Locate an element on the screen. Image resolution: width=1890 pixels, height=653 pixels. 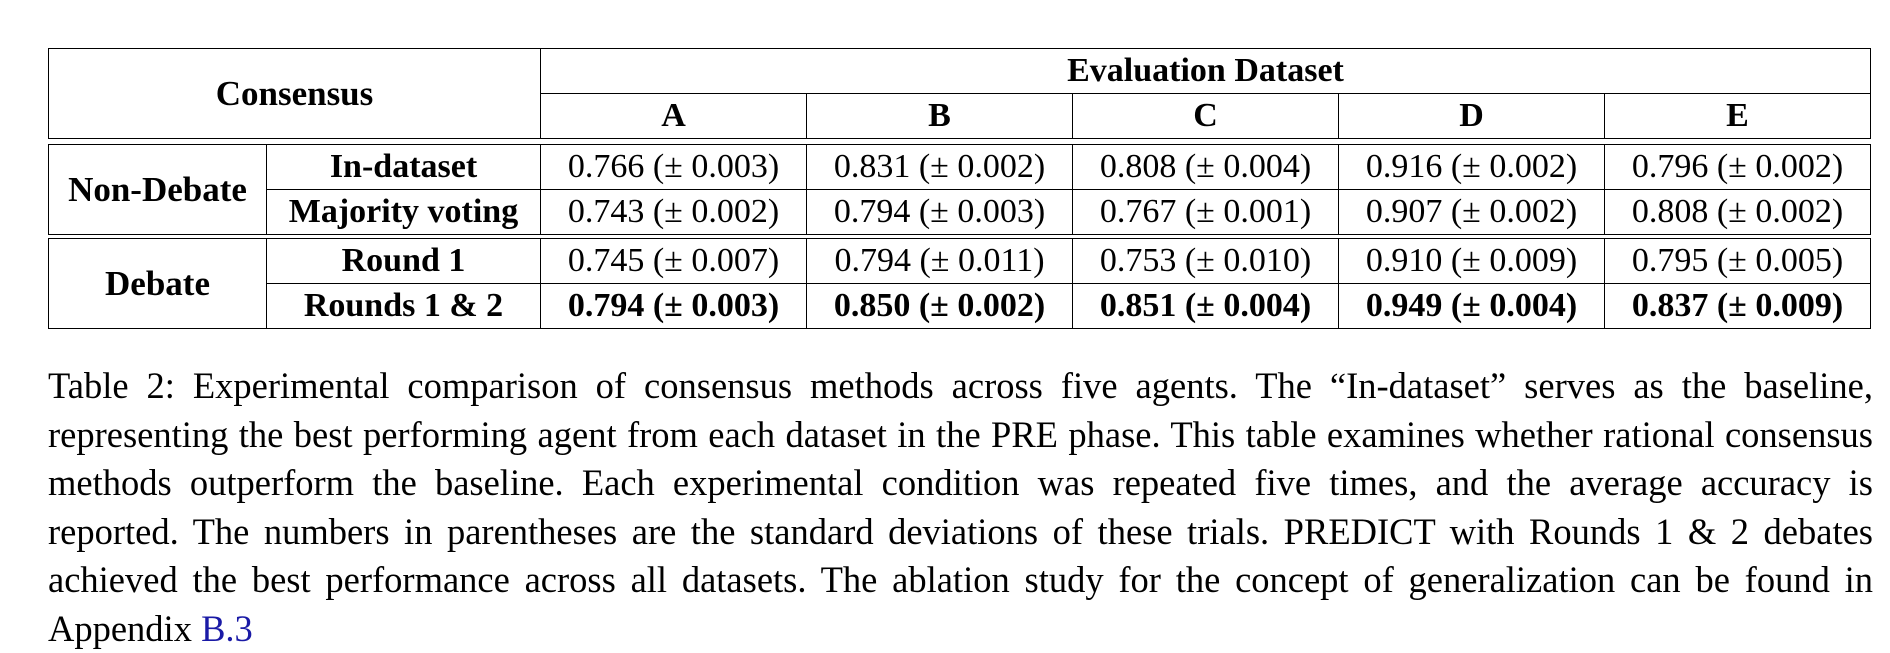
table-cell: 0.766 (± 0.003) is located at coordinates (673, 167).